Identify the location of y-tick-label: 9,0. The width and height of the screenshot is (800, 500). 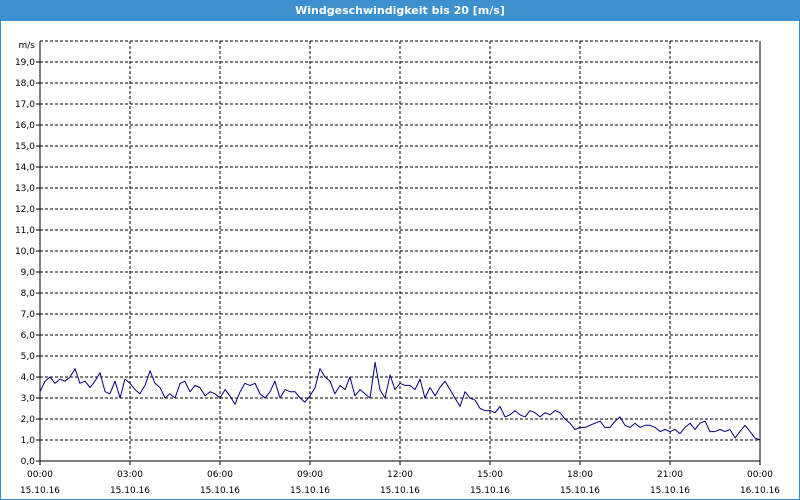
(28, 273).